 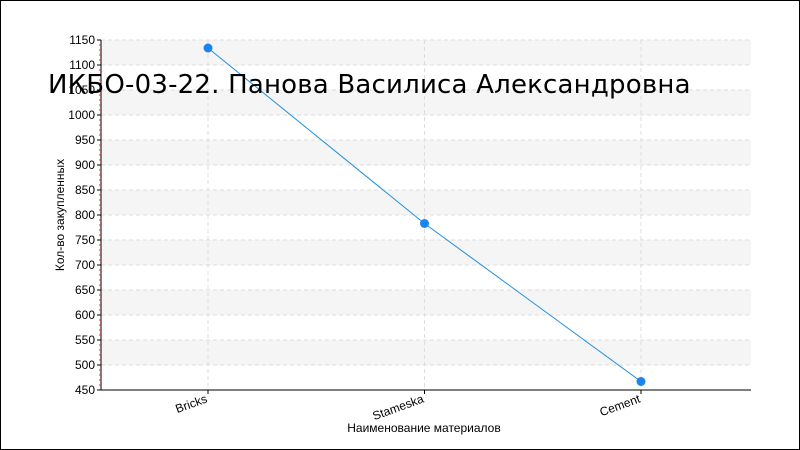 What do you see at coordinates (82, 40) in the screenshot?
I see `y-tick-label: 1150` at bounding box center [82, 40].